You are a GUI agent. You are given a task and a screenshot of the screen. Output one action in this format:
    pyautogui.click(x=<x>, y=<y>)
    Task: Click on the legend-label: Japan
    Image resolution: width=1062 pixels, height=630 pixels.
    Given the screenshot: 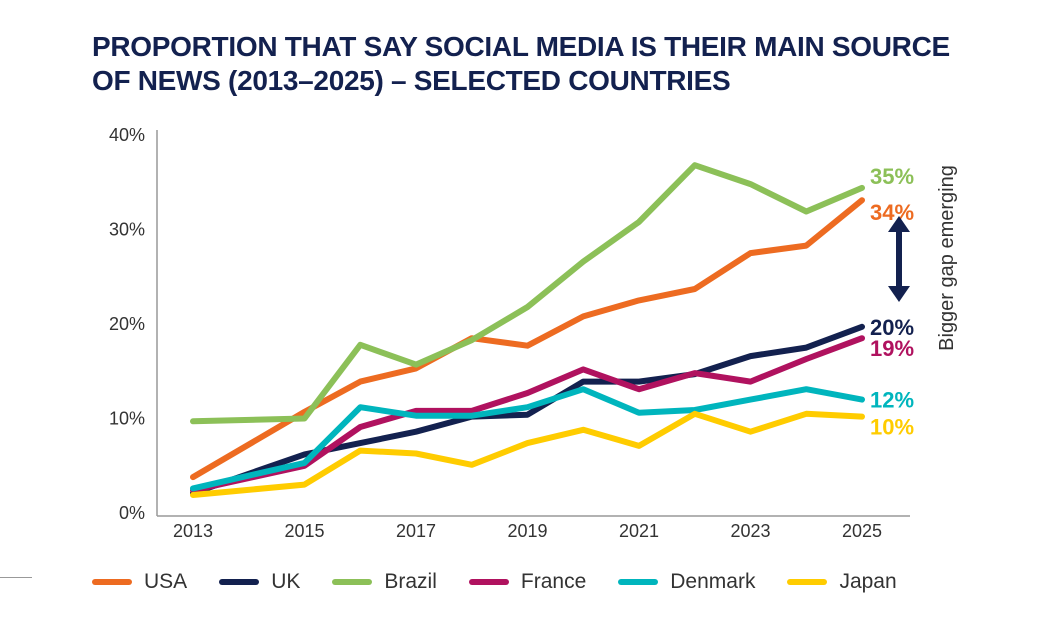 What is the action you would take?
    pyautogui.click(x=868, y=581)
    